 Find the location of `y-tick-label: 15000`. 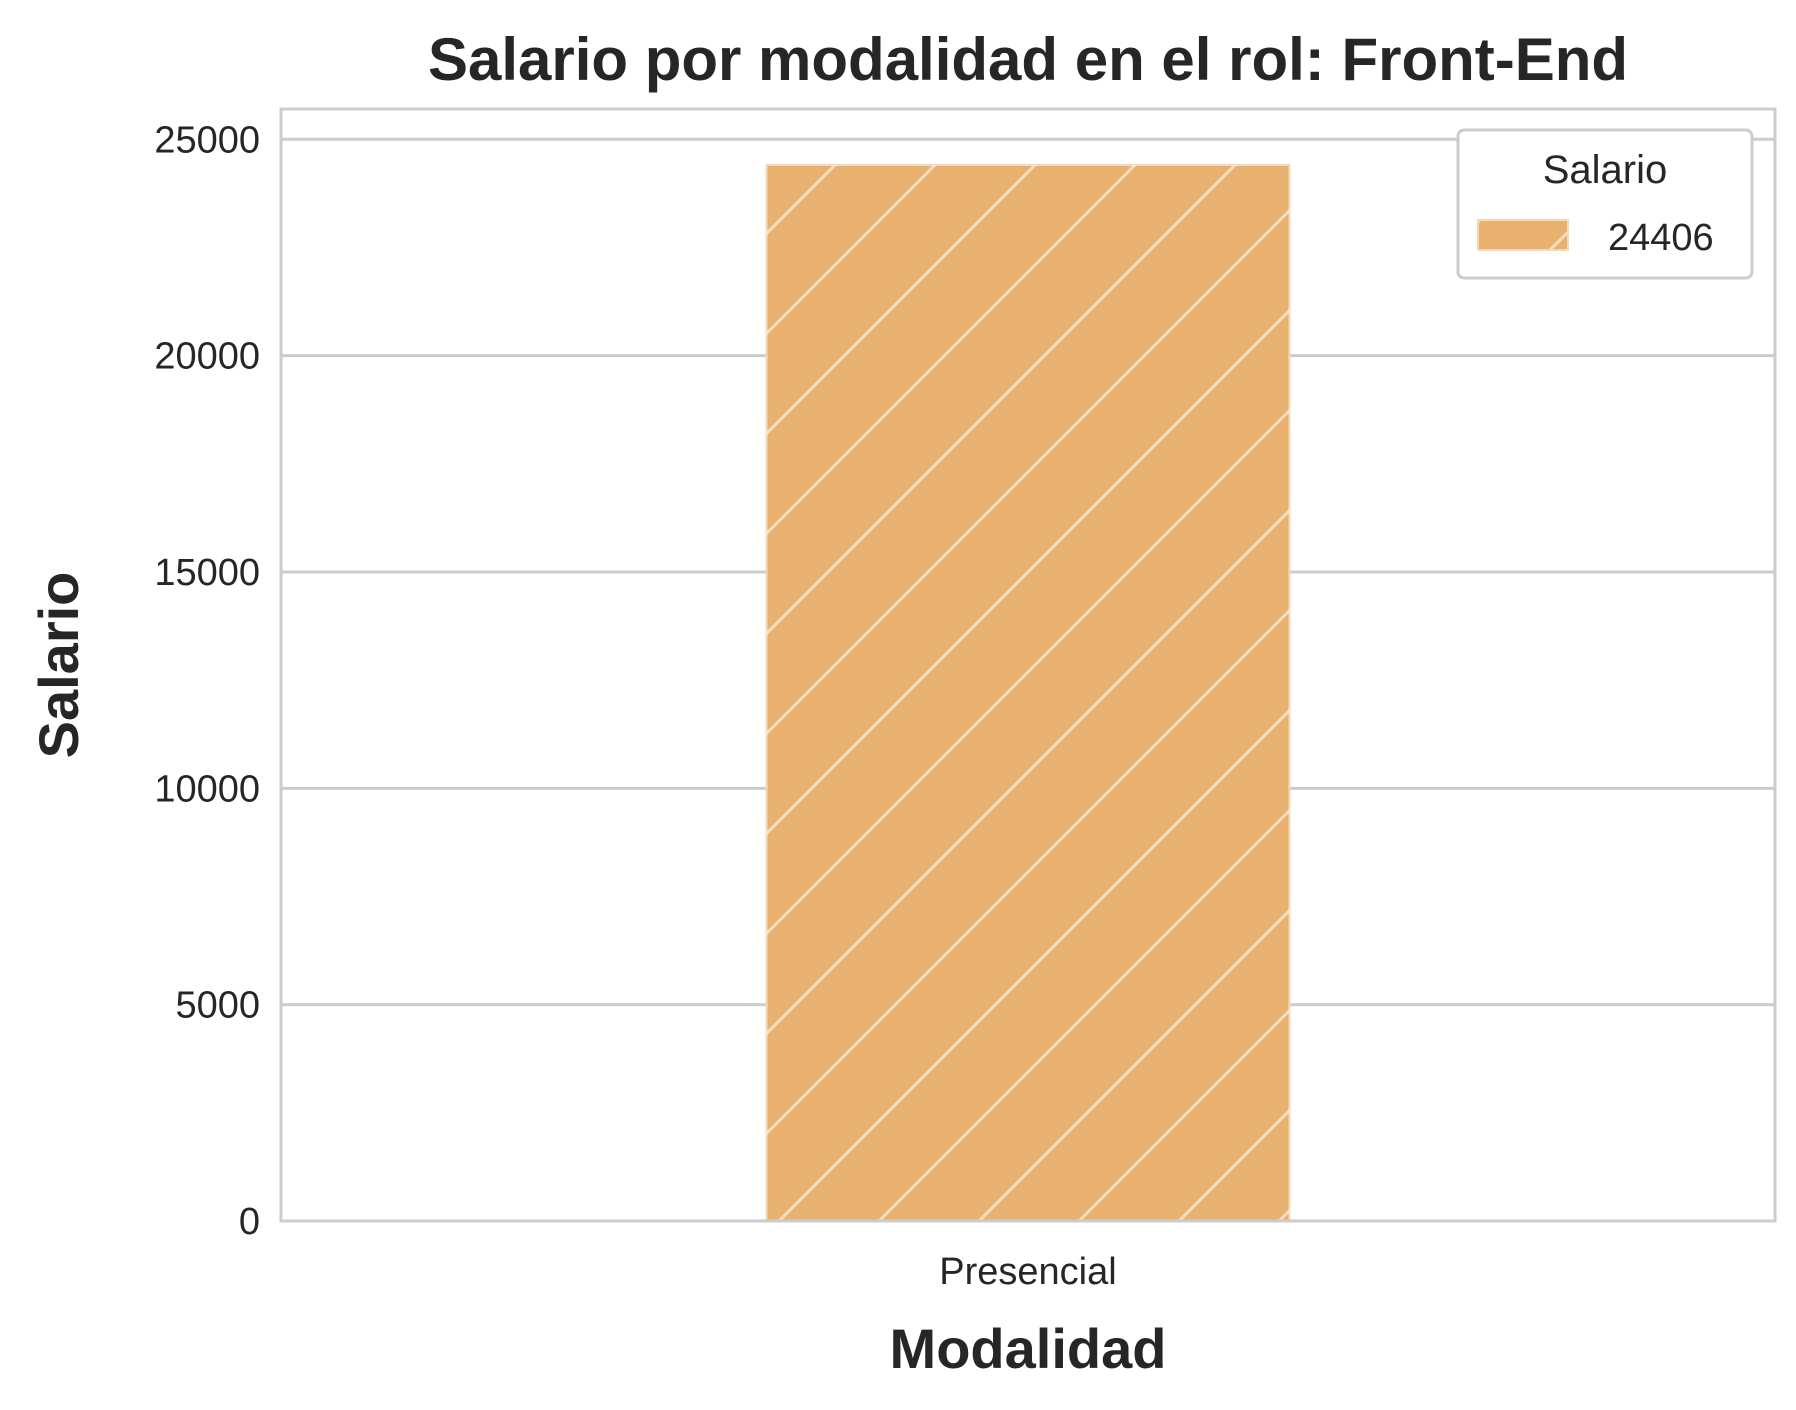

y-tick-label: 15000 is located at coordinates (207, 573).